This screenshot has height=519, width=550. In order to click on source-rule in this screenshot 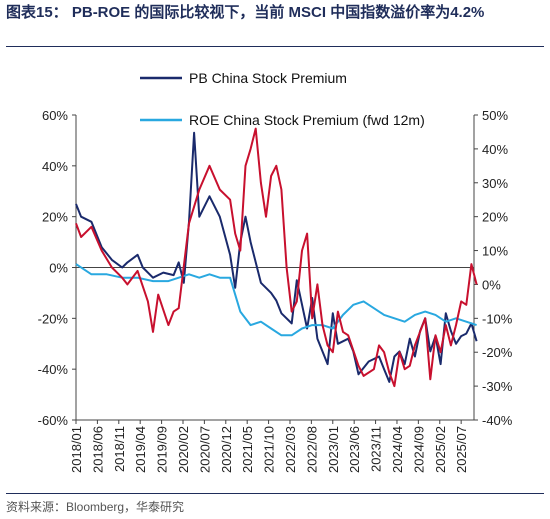, I will do `click(275, 493)`.